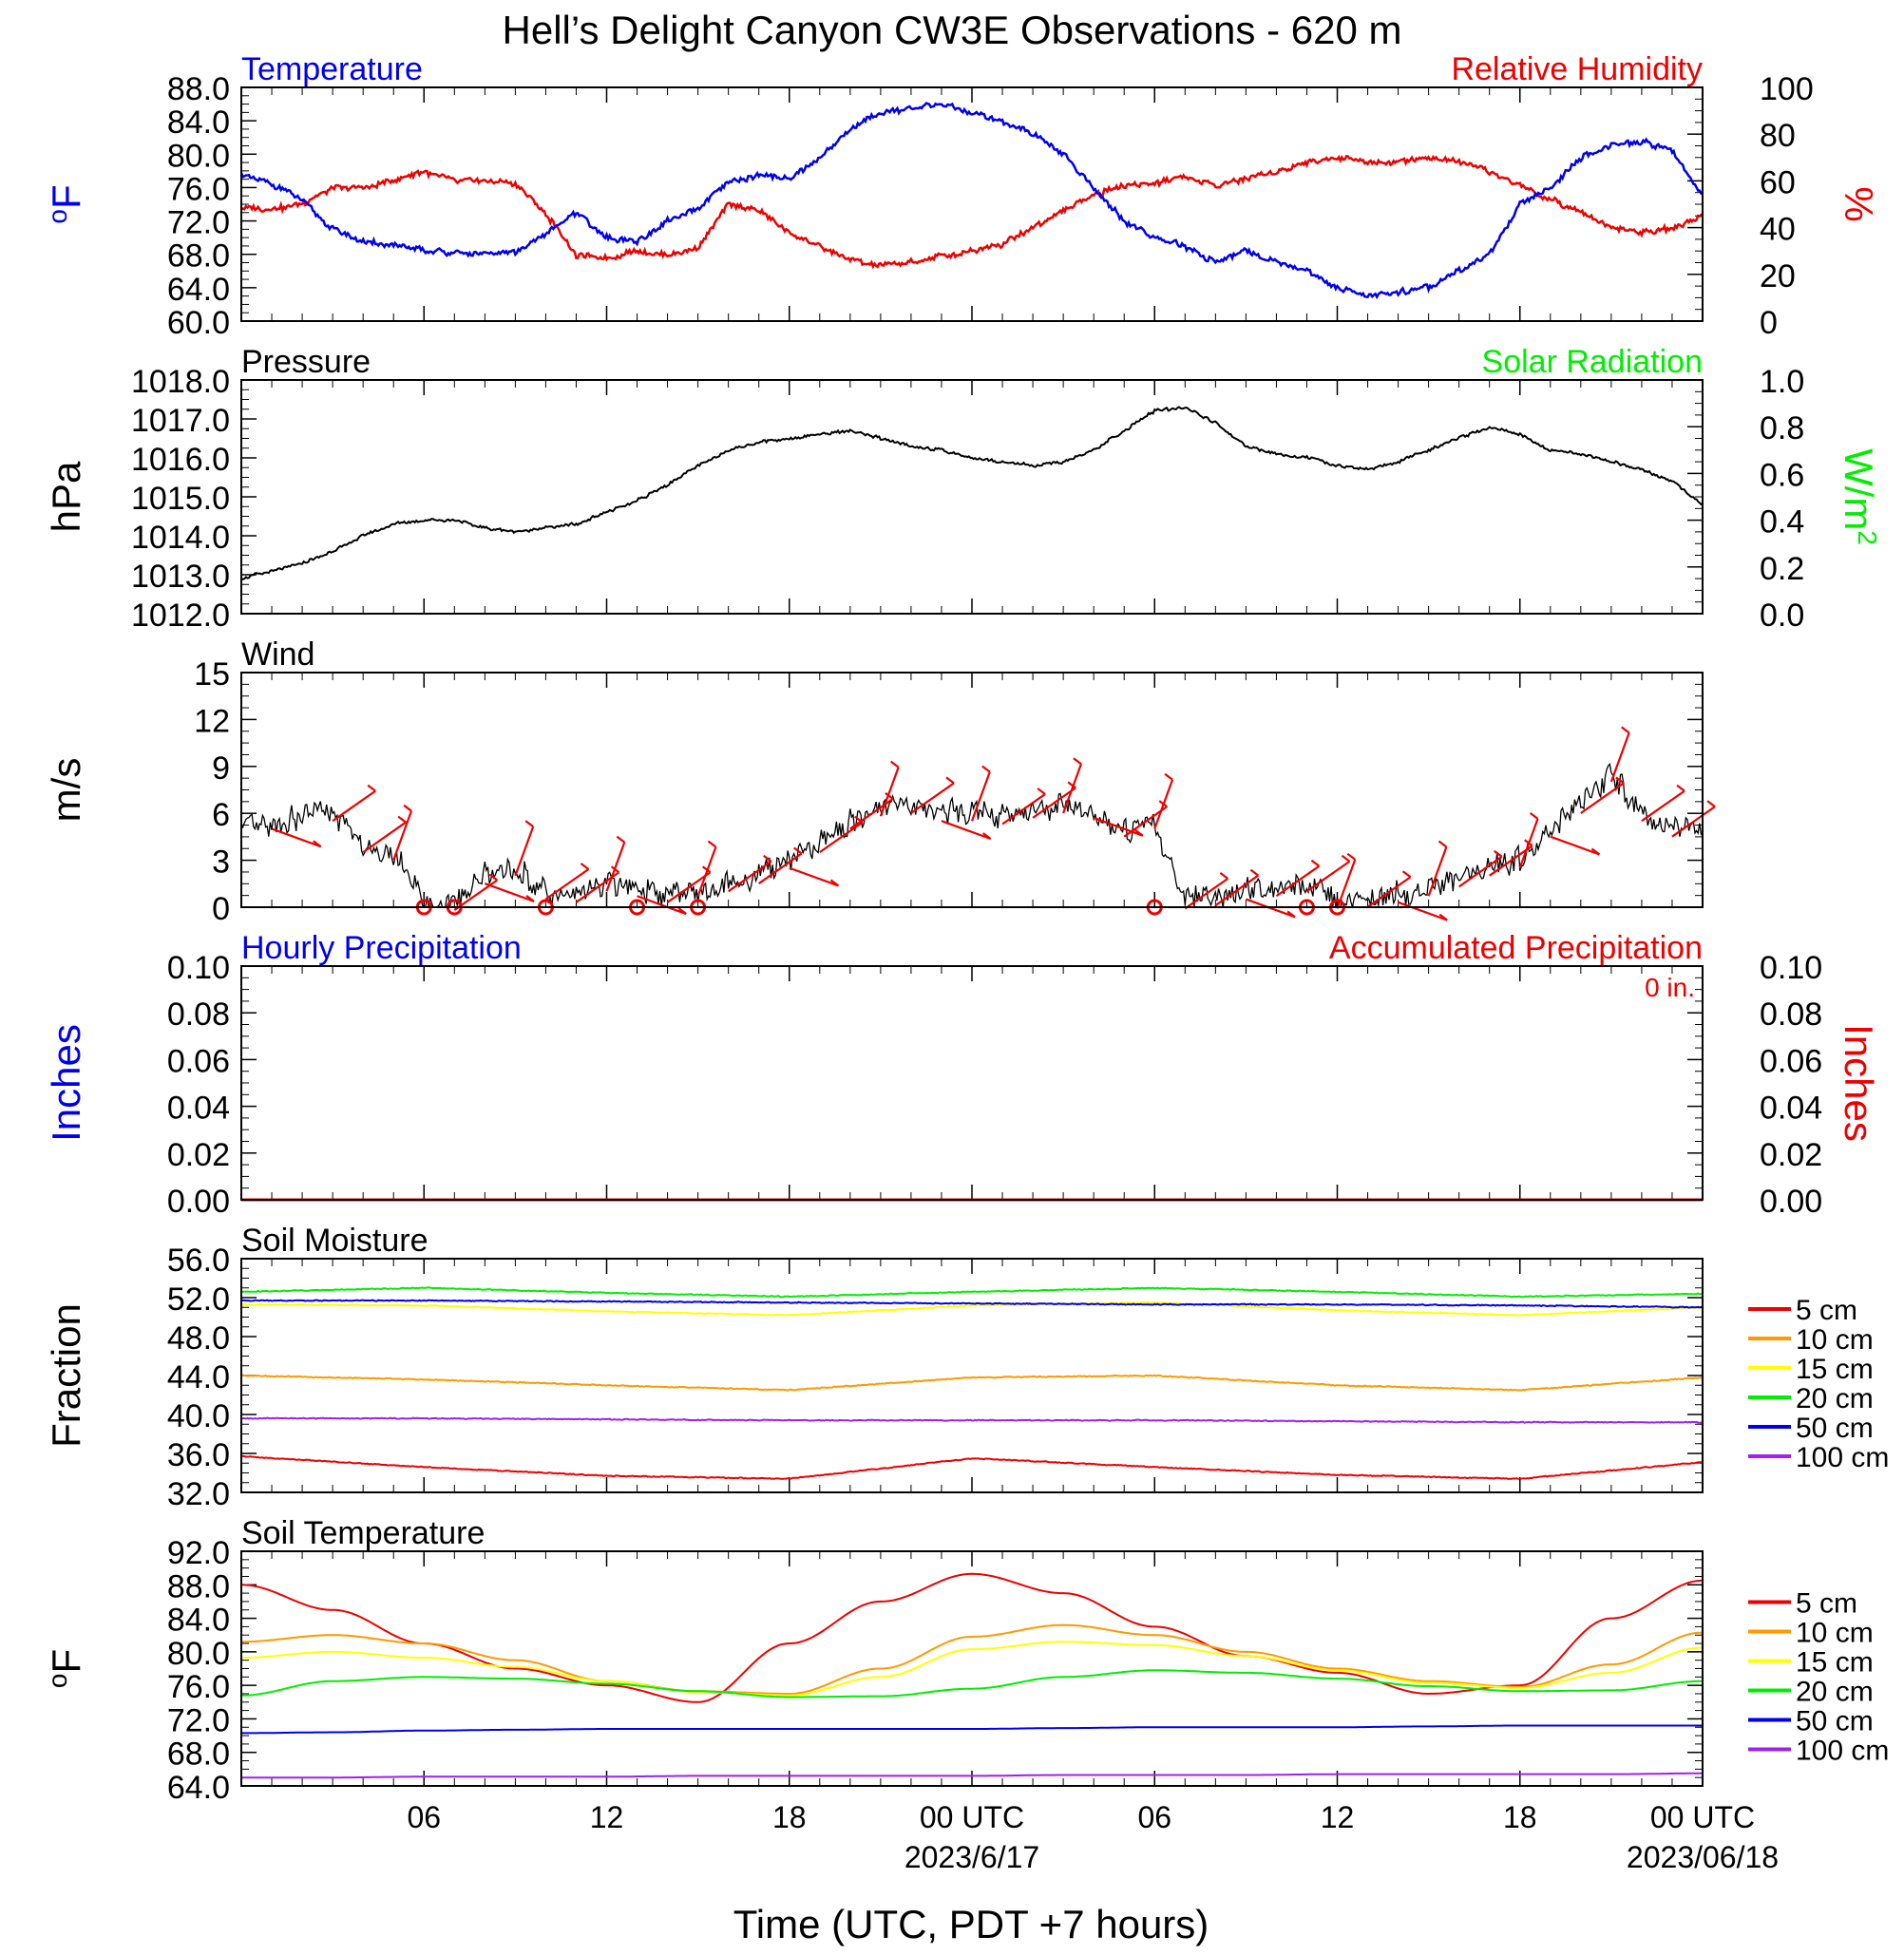  I want to click on y-tick-label-left: 64.0, so click(198, 1788).